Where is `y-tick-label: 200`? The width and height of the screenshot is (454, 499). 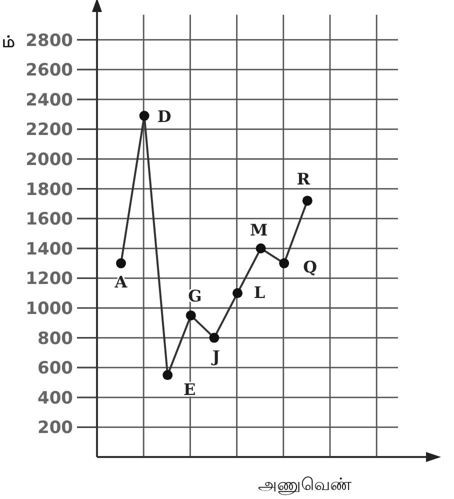 y-tick-label: 200 is located at coordinates (56, 428).